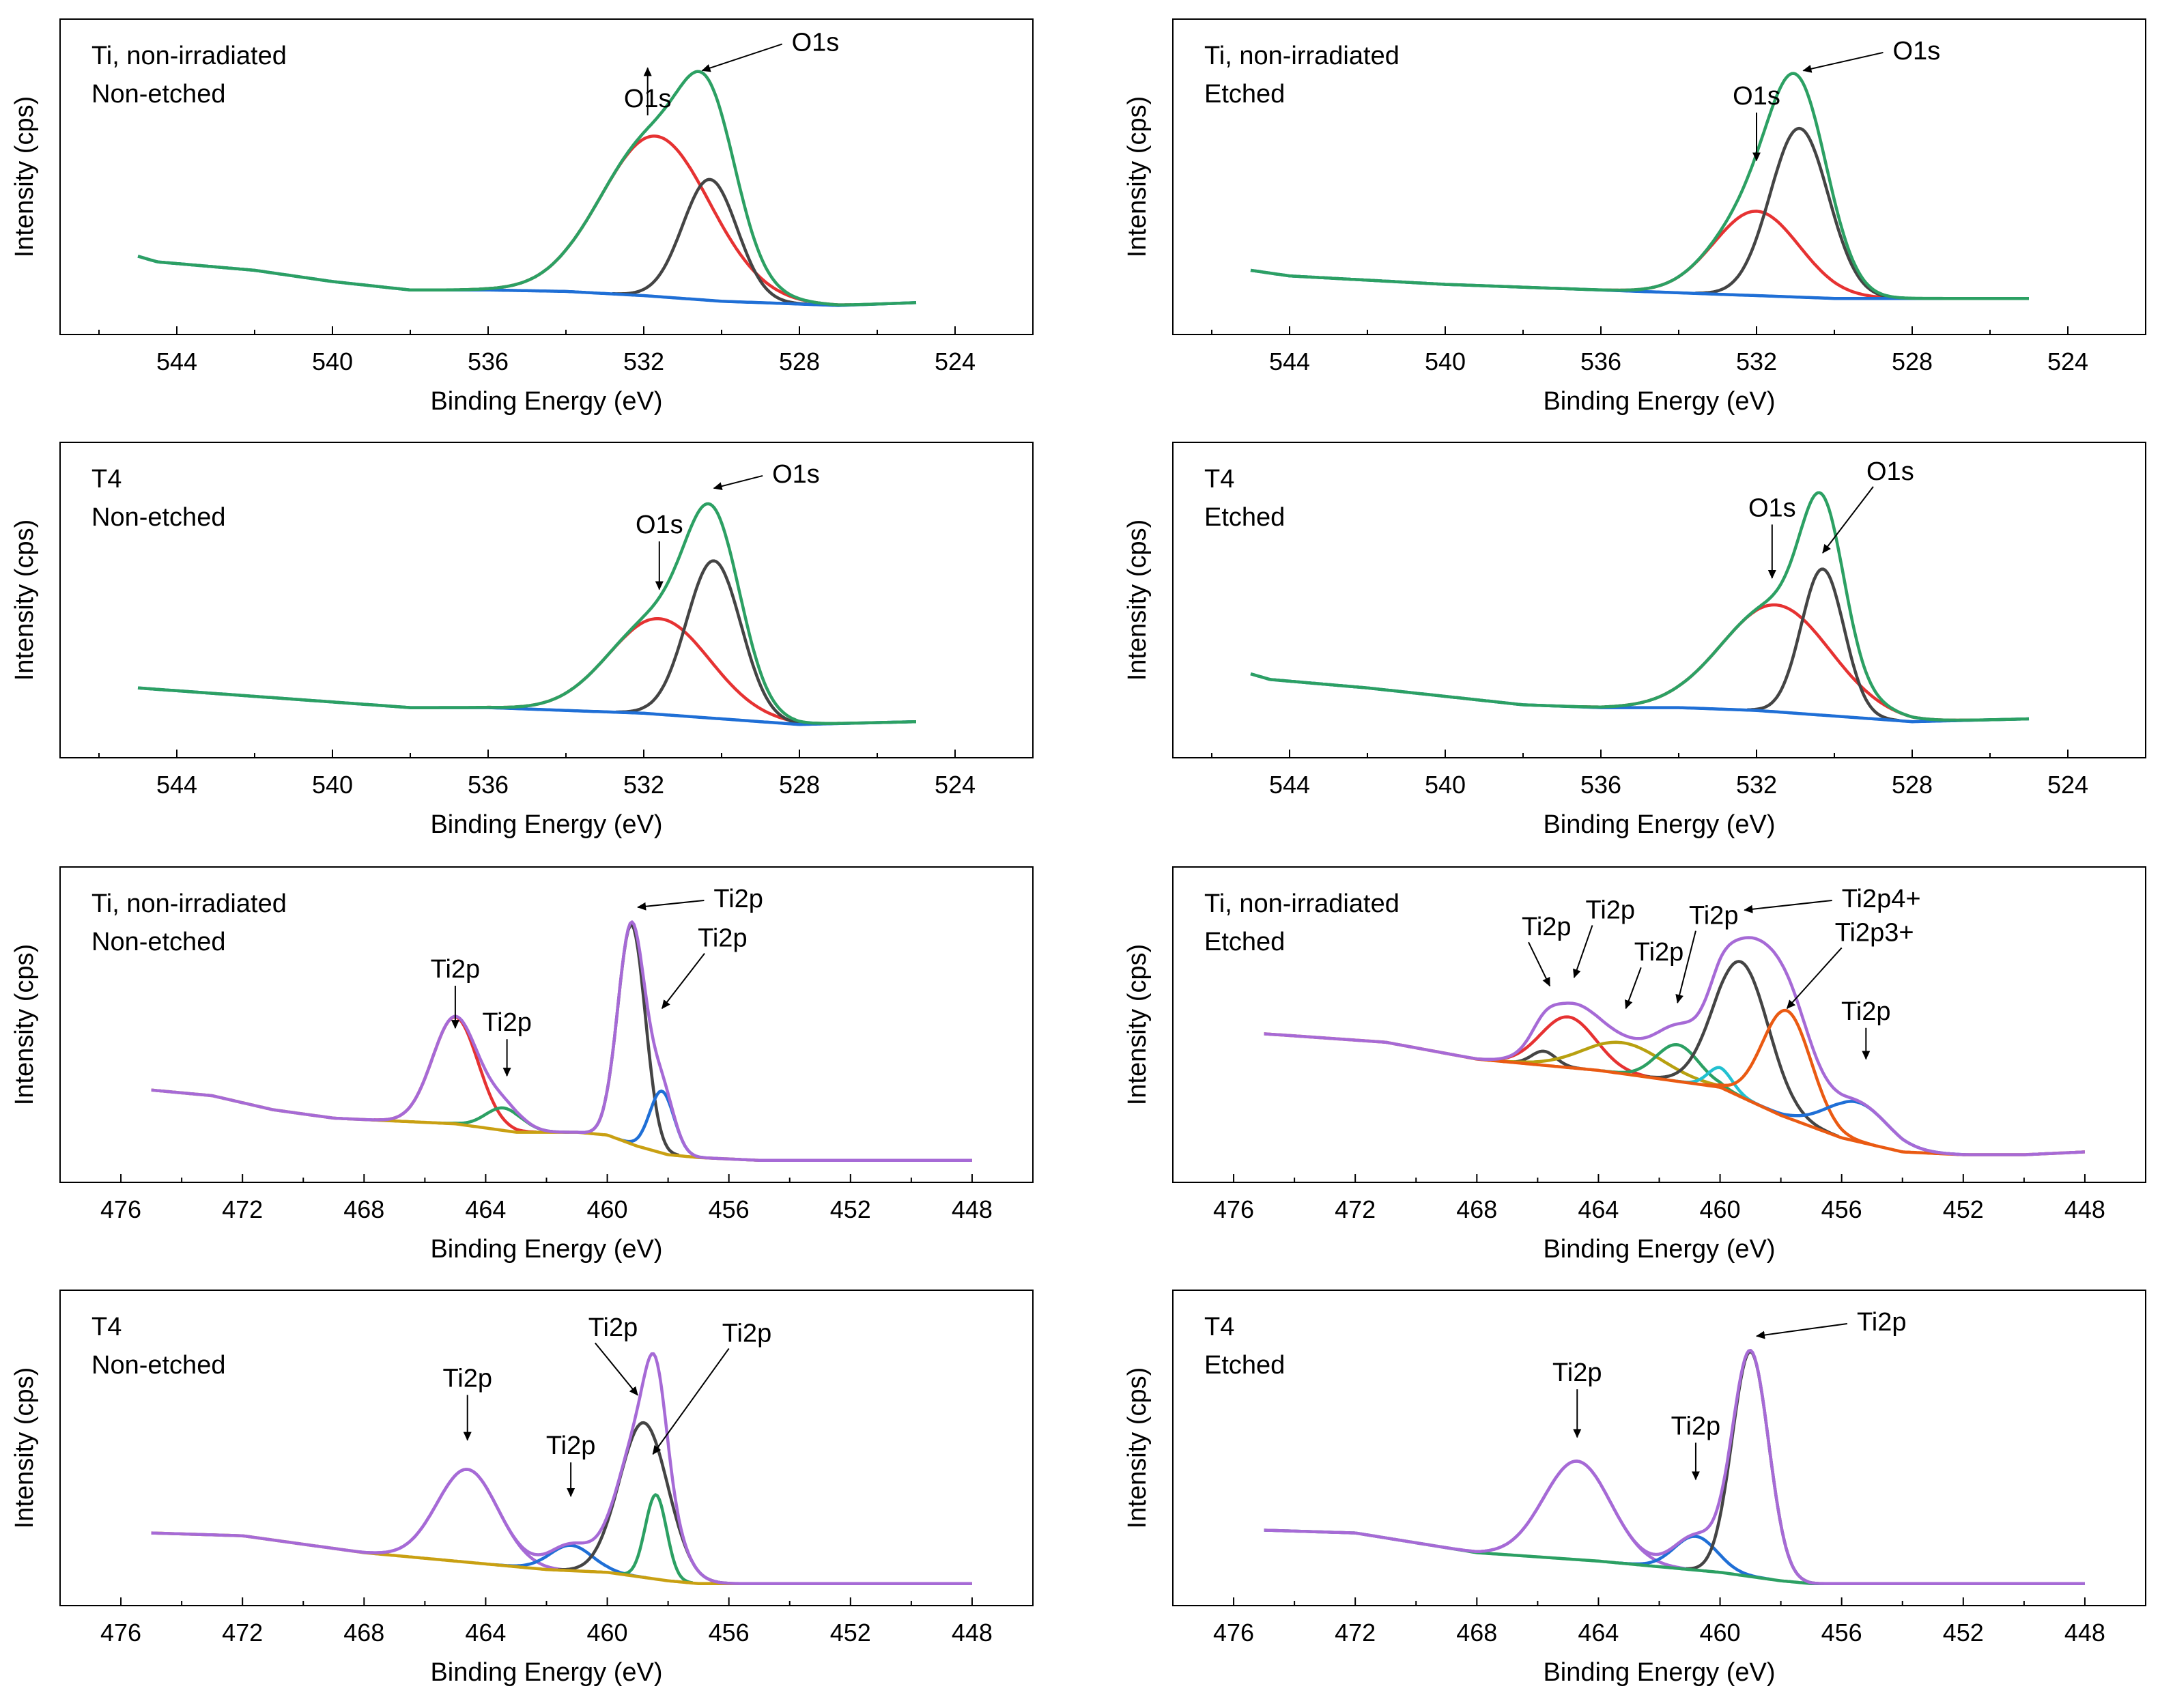 The image size is (2160, 1708). Describe the element at coordinates (2084, 1209) in the screenshot. I see `x-tick-label: 448` at that location.